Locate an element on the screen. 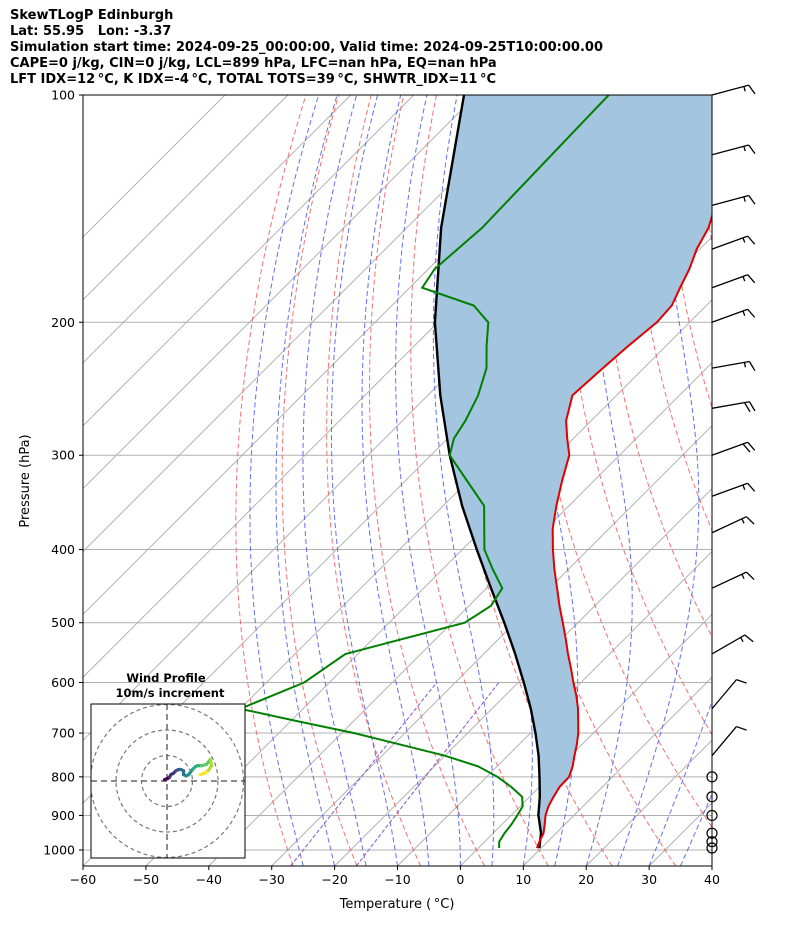  parcel-profile-line is located at coordinates (488, 472).